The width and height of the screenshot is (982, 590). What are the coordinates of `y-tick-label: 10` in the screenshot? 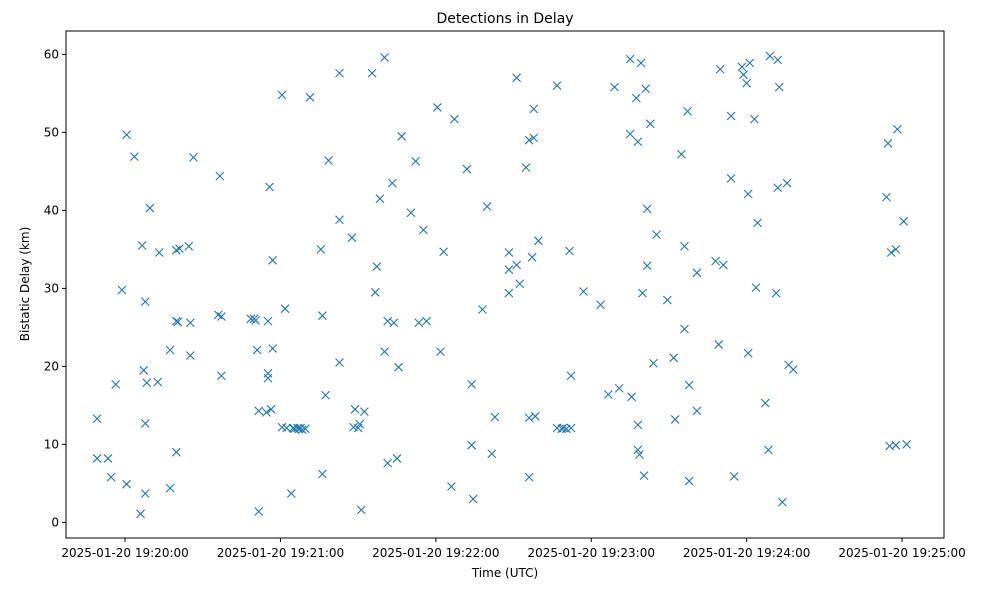 It's located at (51, 444).